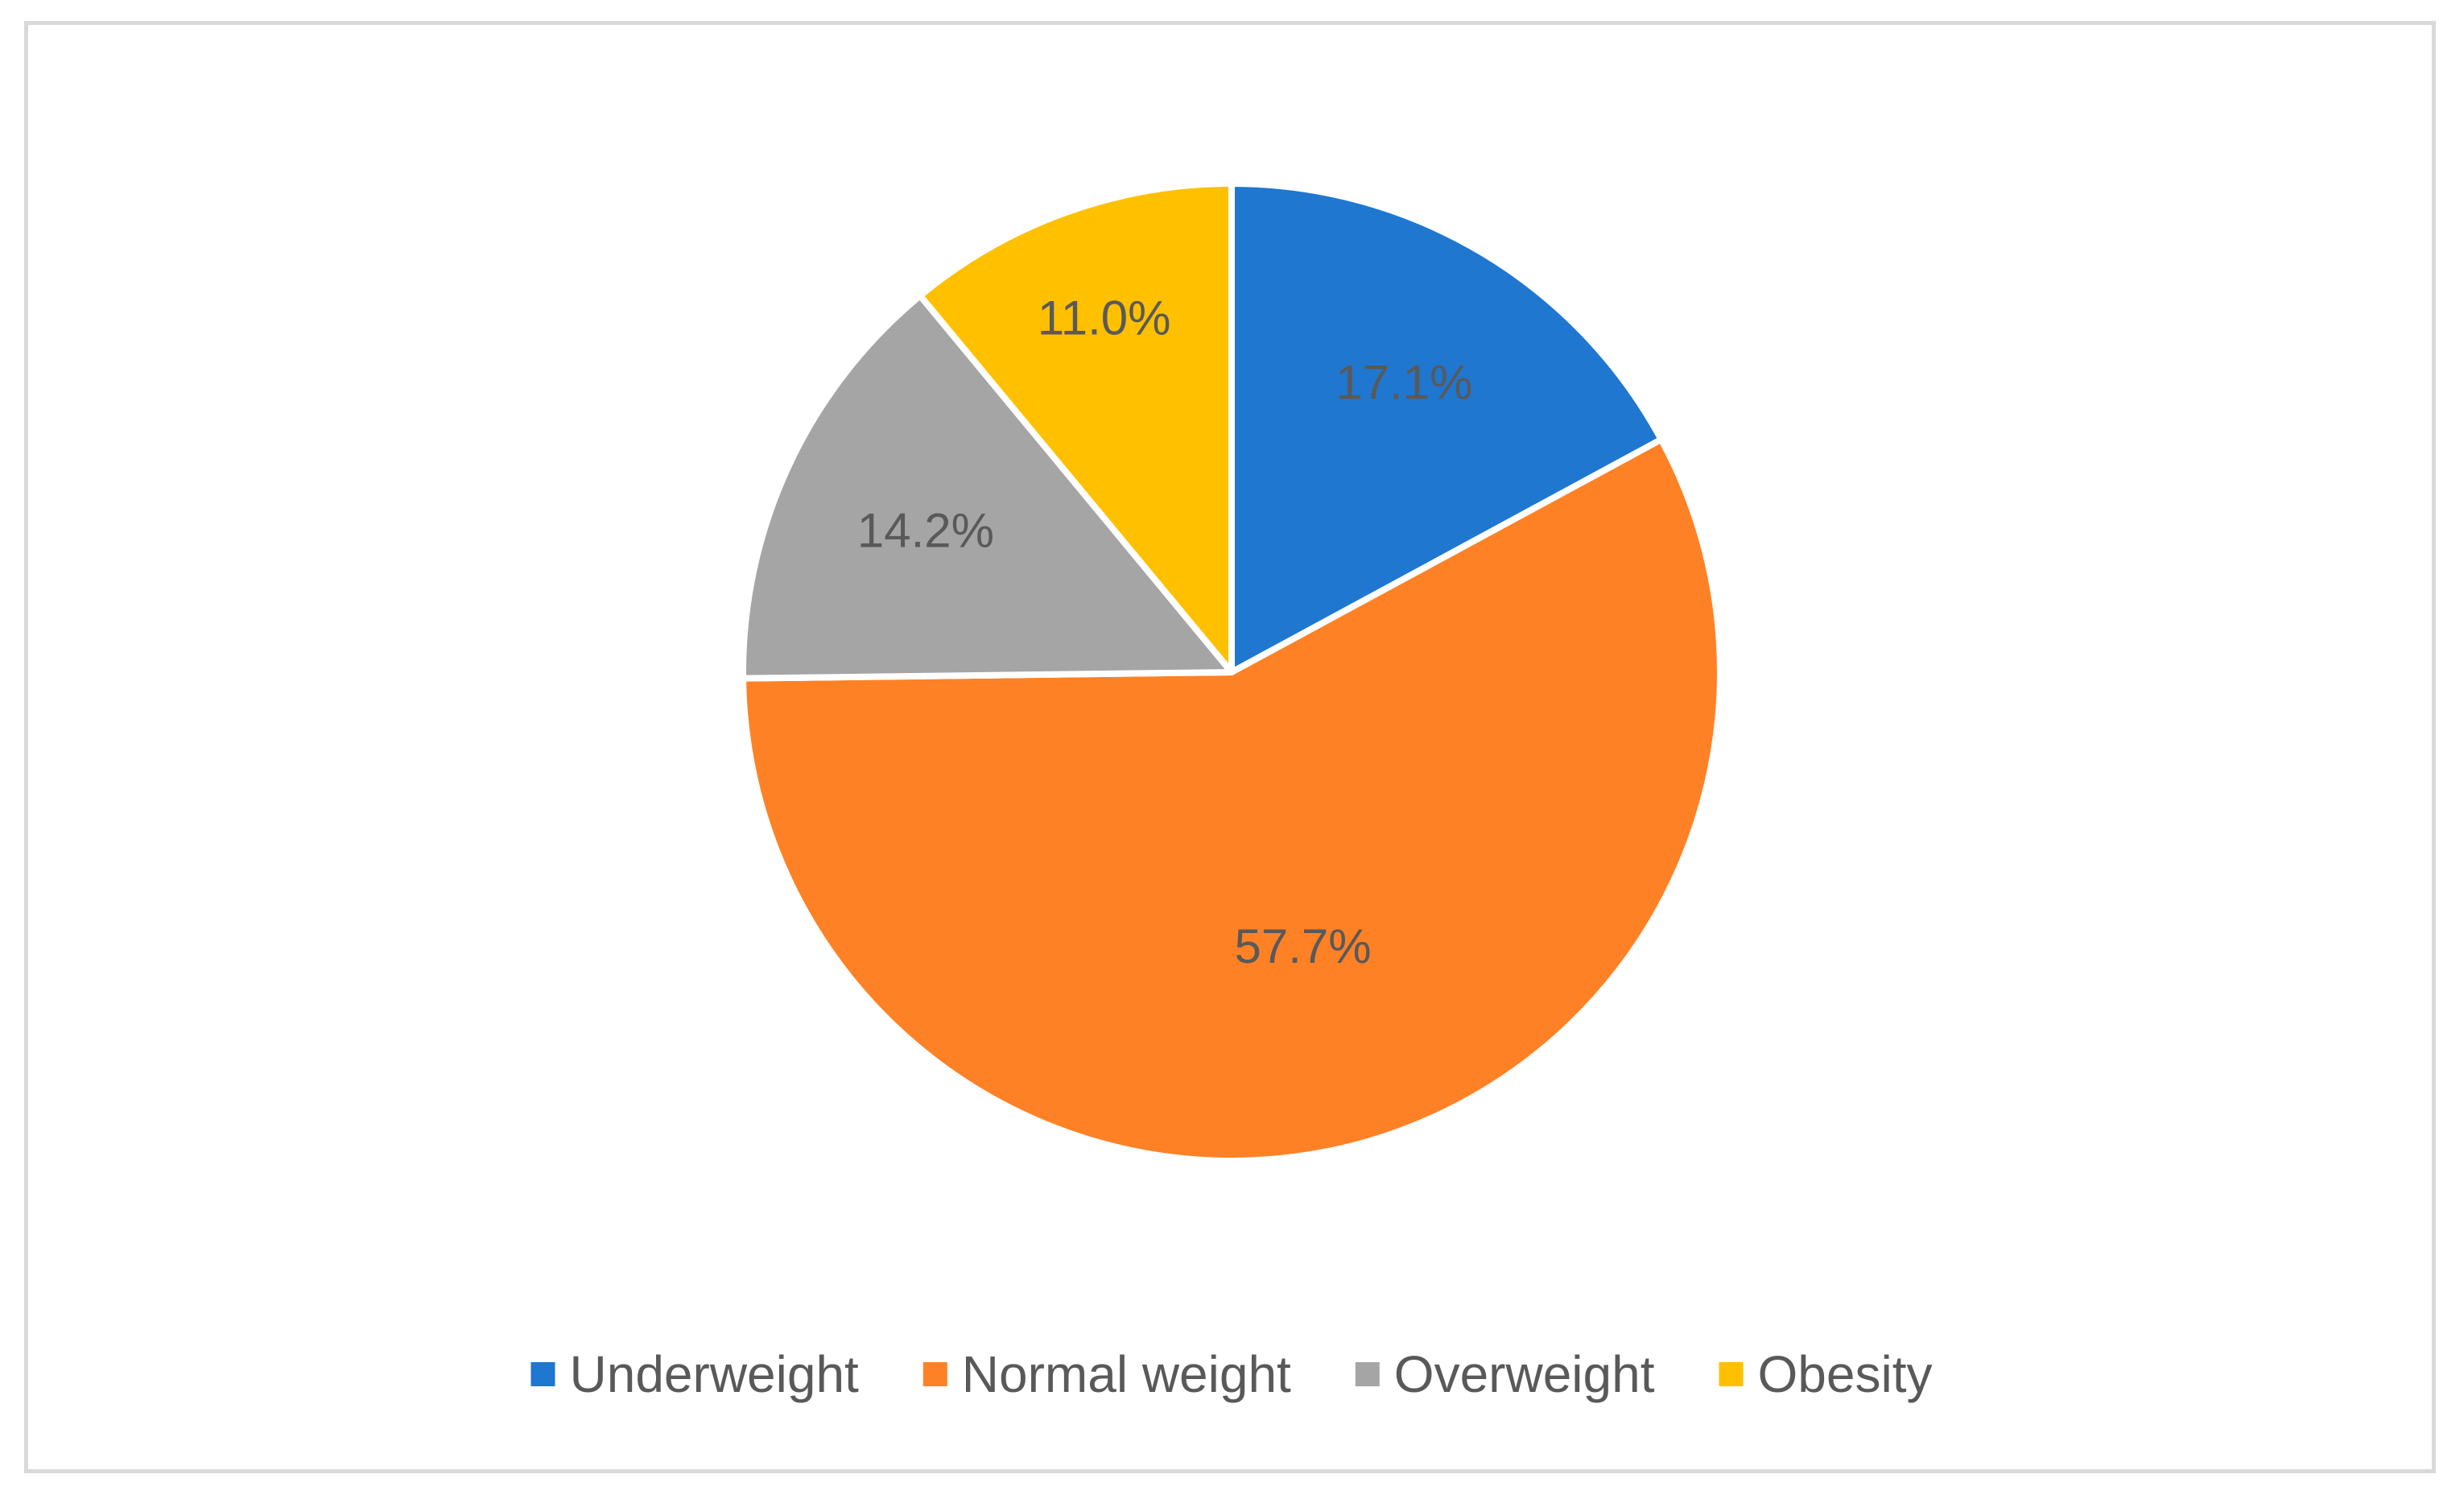 The height and width of the screenshot is (1499, 2464). What do you see at coordinates (1846, 1374) in the screenshot?
I see `legend-label-obesity: Obesity` at bounding box center [1846, 1374].